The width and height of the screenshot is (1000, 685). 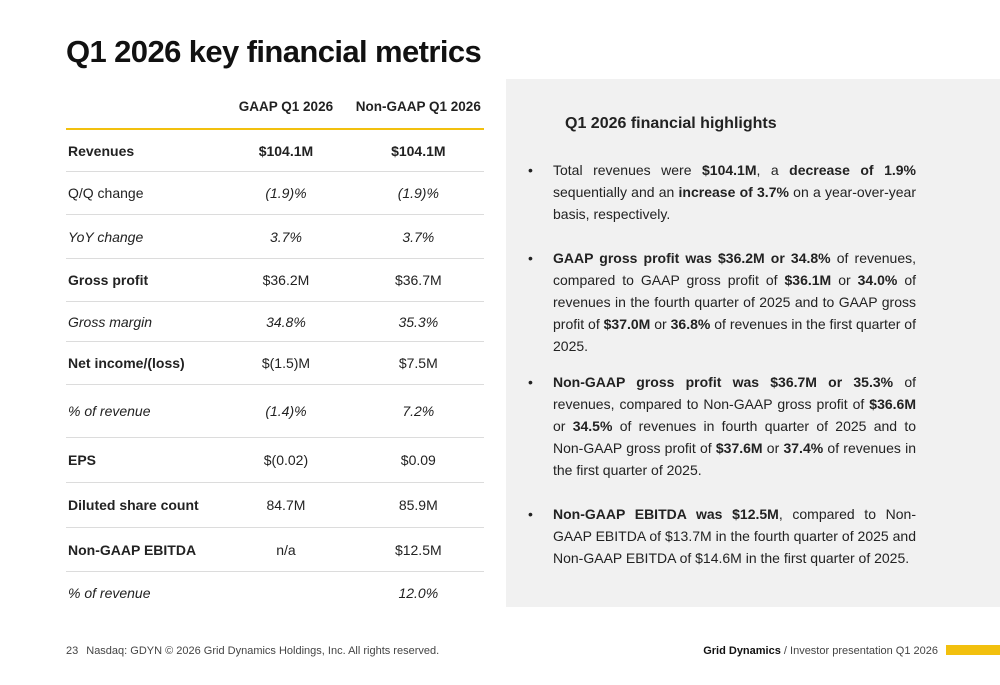 What do you see at coordinates (108, 280) in the screenshot?
I see `row-label: Gross profit` at bounding box center [108, 280].